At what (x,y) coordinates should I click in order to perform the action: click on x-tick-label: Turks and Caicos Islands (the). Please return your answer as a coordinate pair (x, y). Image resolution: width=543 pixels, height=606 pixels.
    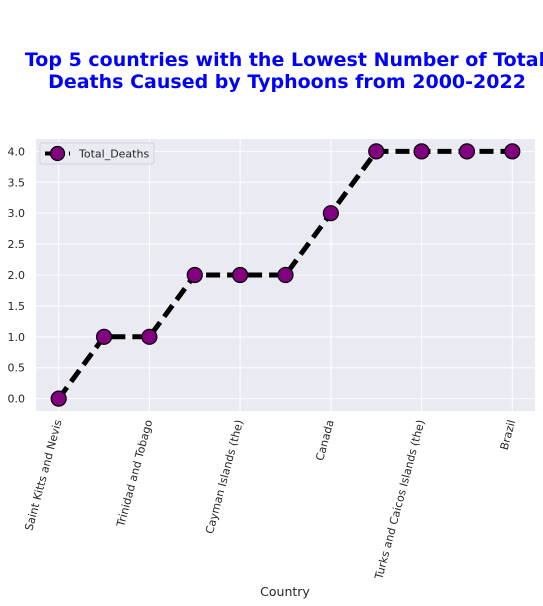
    Looking at the image, I should click on (399, 499).